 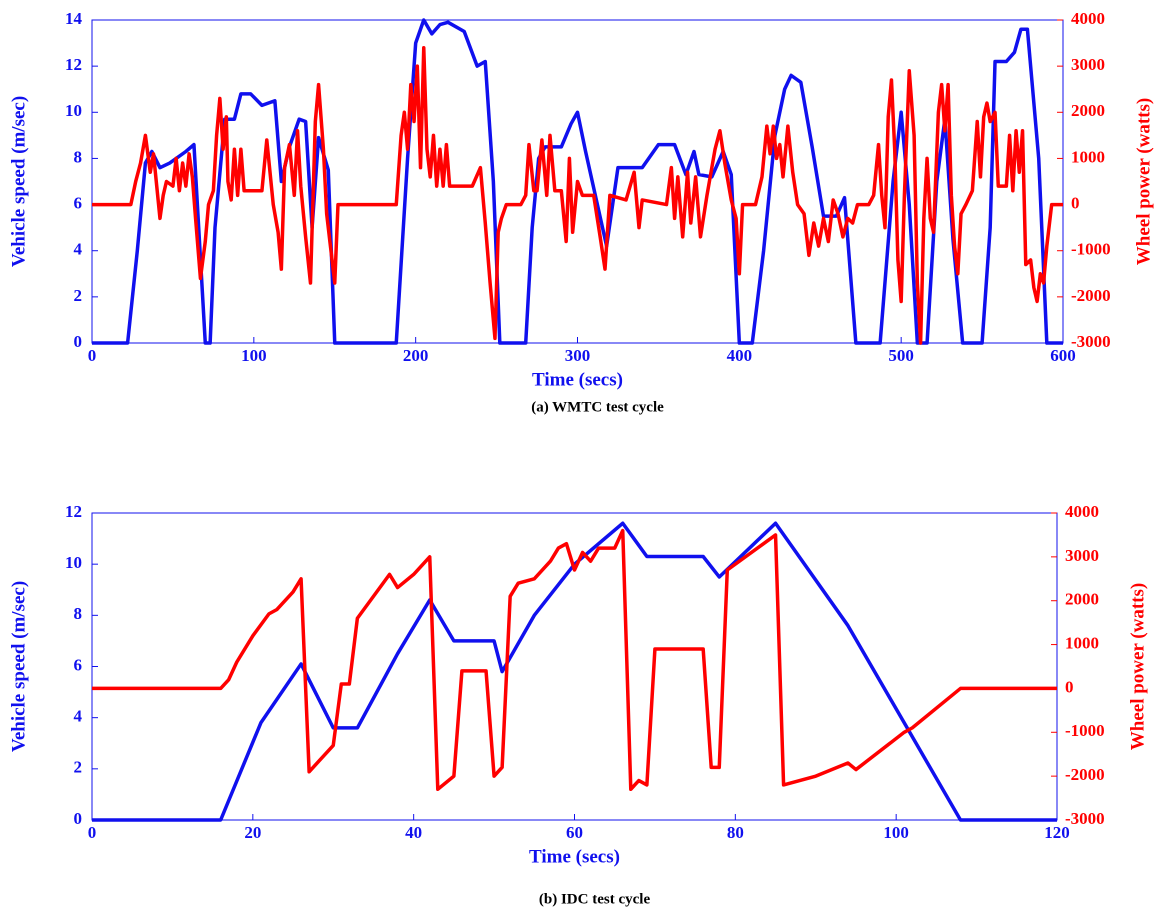 What do you see at coordinates (252, 832) in the screenshot?
I see `x-tick-label: 20` at bounding box center [252, 832].